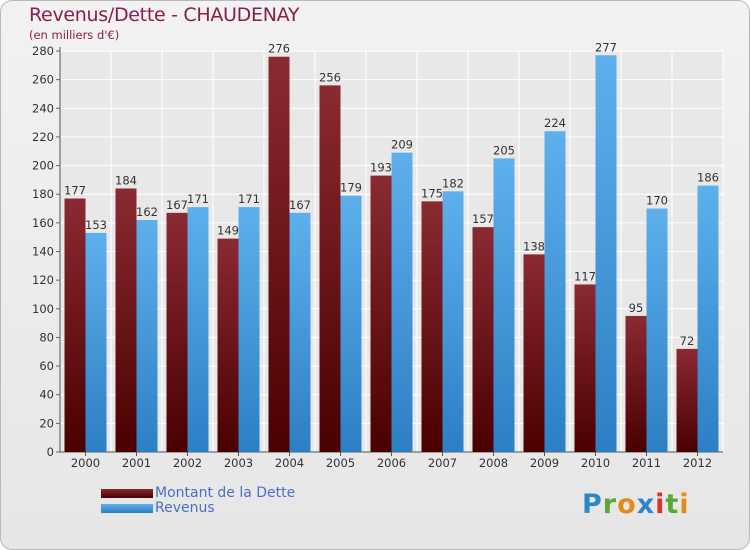 The width and height of the screenshot is (750, 550). I want to click on x-tick-label: 2002, so click(187, 463).